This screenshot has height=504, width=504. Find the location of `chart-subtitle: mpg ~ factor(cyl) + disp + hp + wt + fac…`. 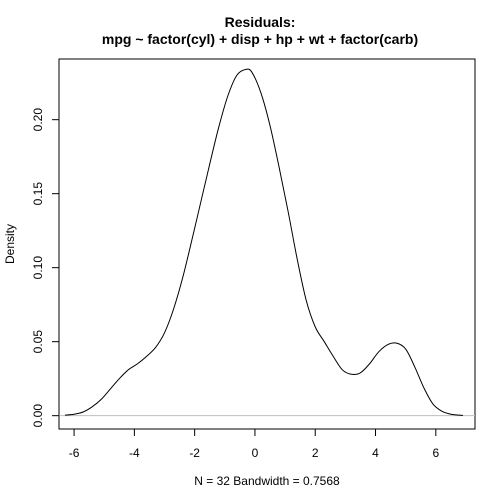

chart-subtitle: mpg ~ factor(cyl) + disp + hp + wt + fac… is located at coordinates (260, 39).